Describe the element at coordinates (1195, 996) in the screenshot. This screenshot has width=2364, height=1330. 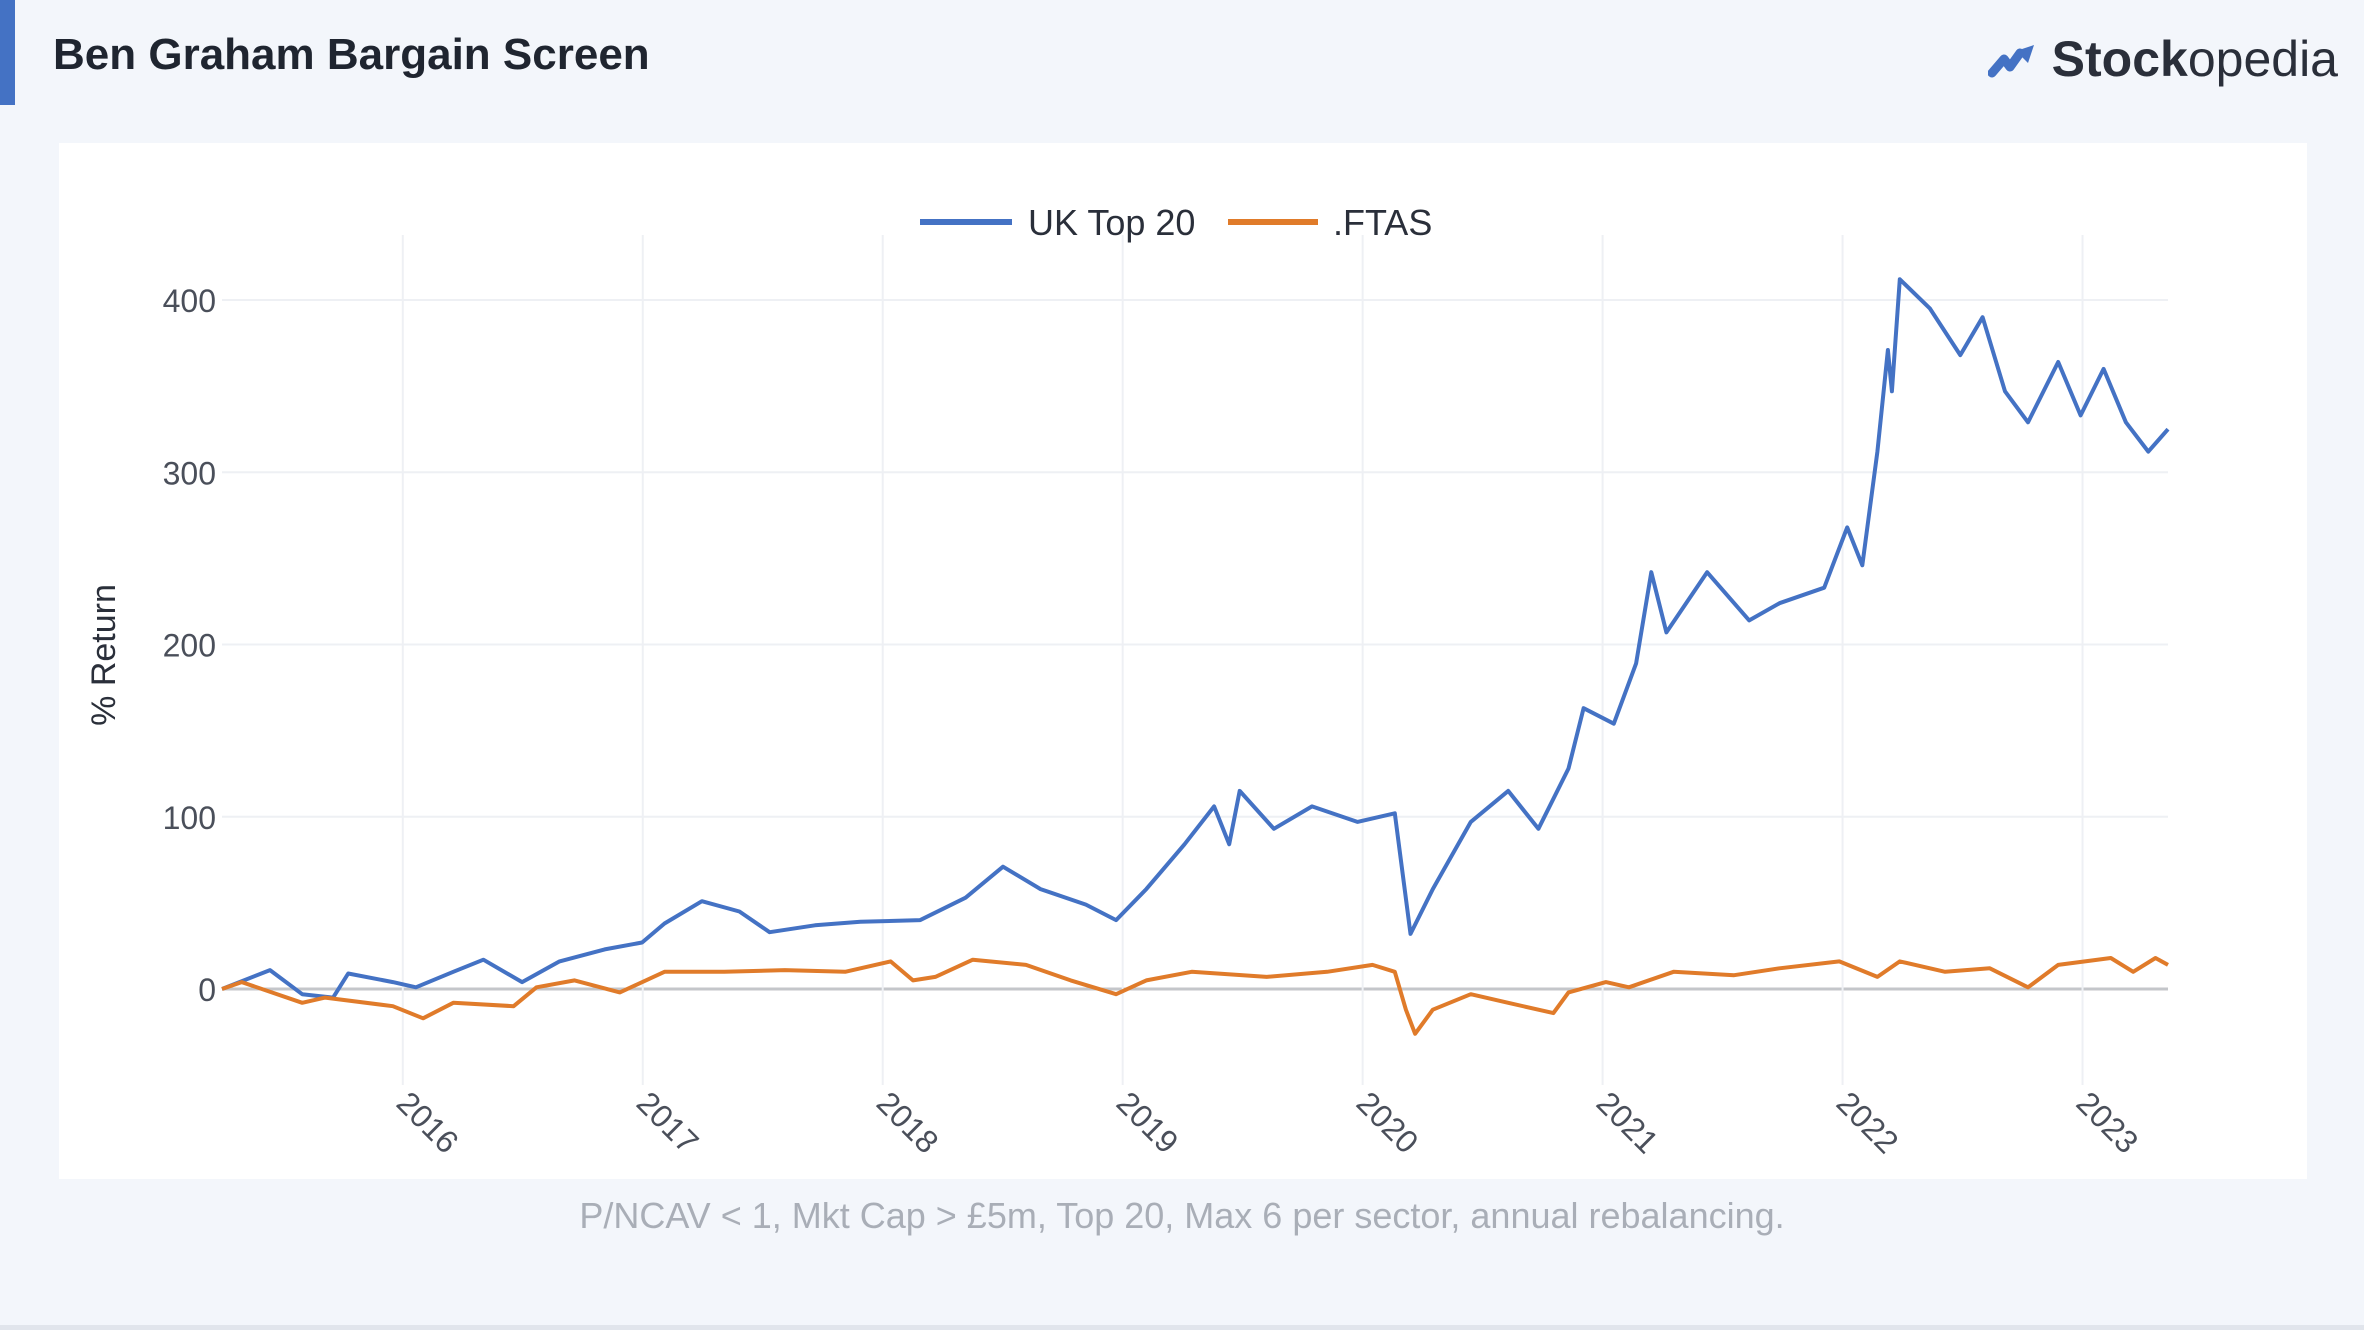
I see `series-line-ftas` at that location.